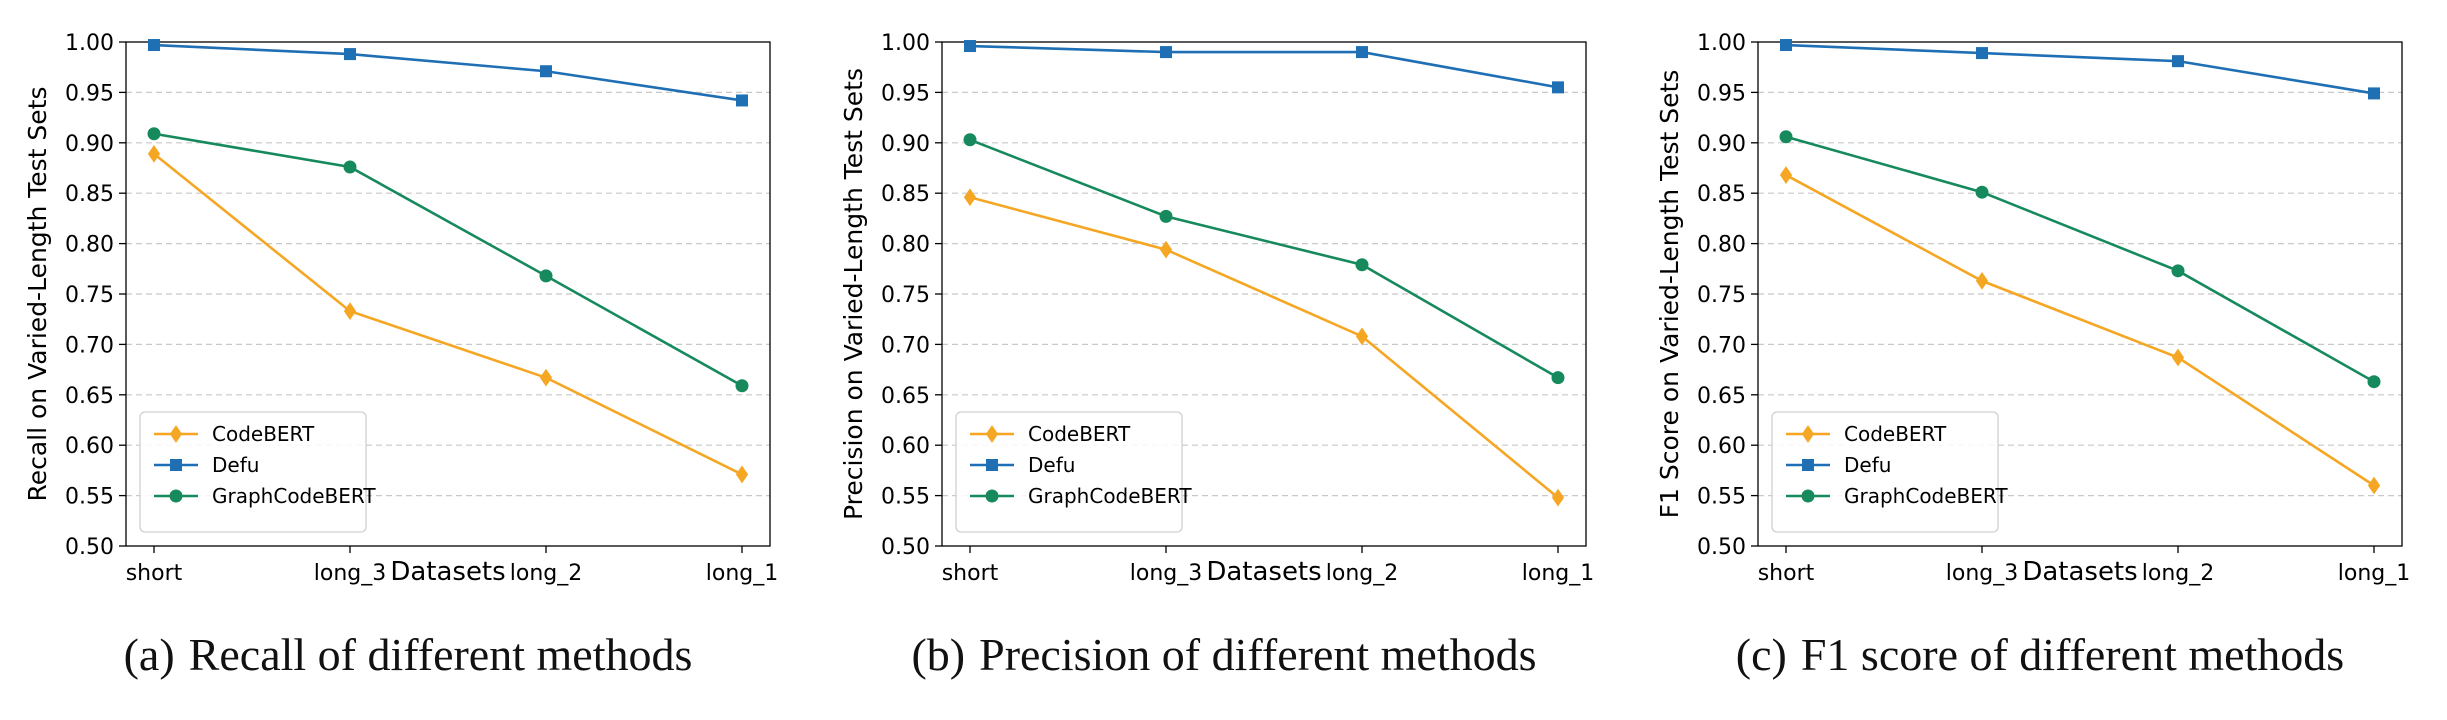  I want to click on y-axis-label: Recall on Varied-Length Test Sets, so click(37, 293).